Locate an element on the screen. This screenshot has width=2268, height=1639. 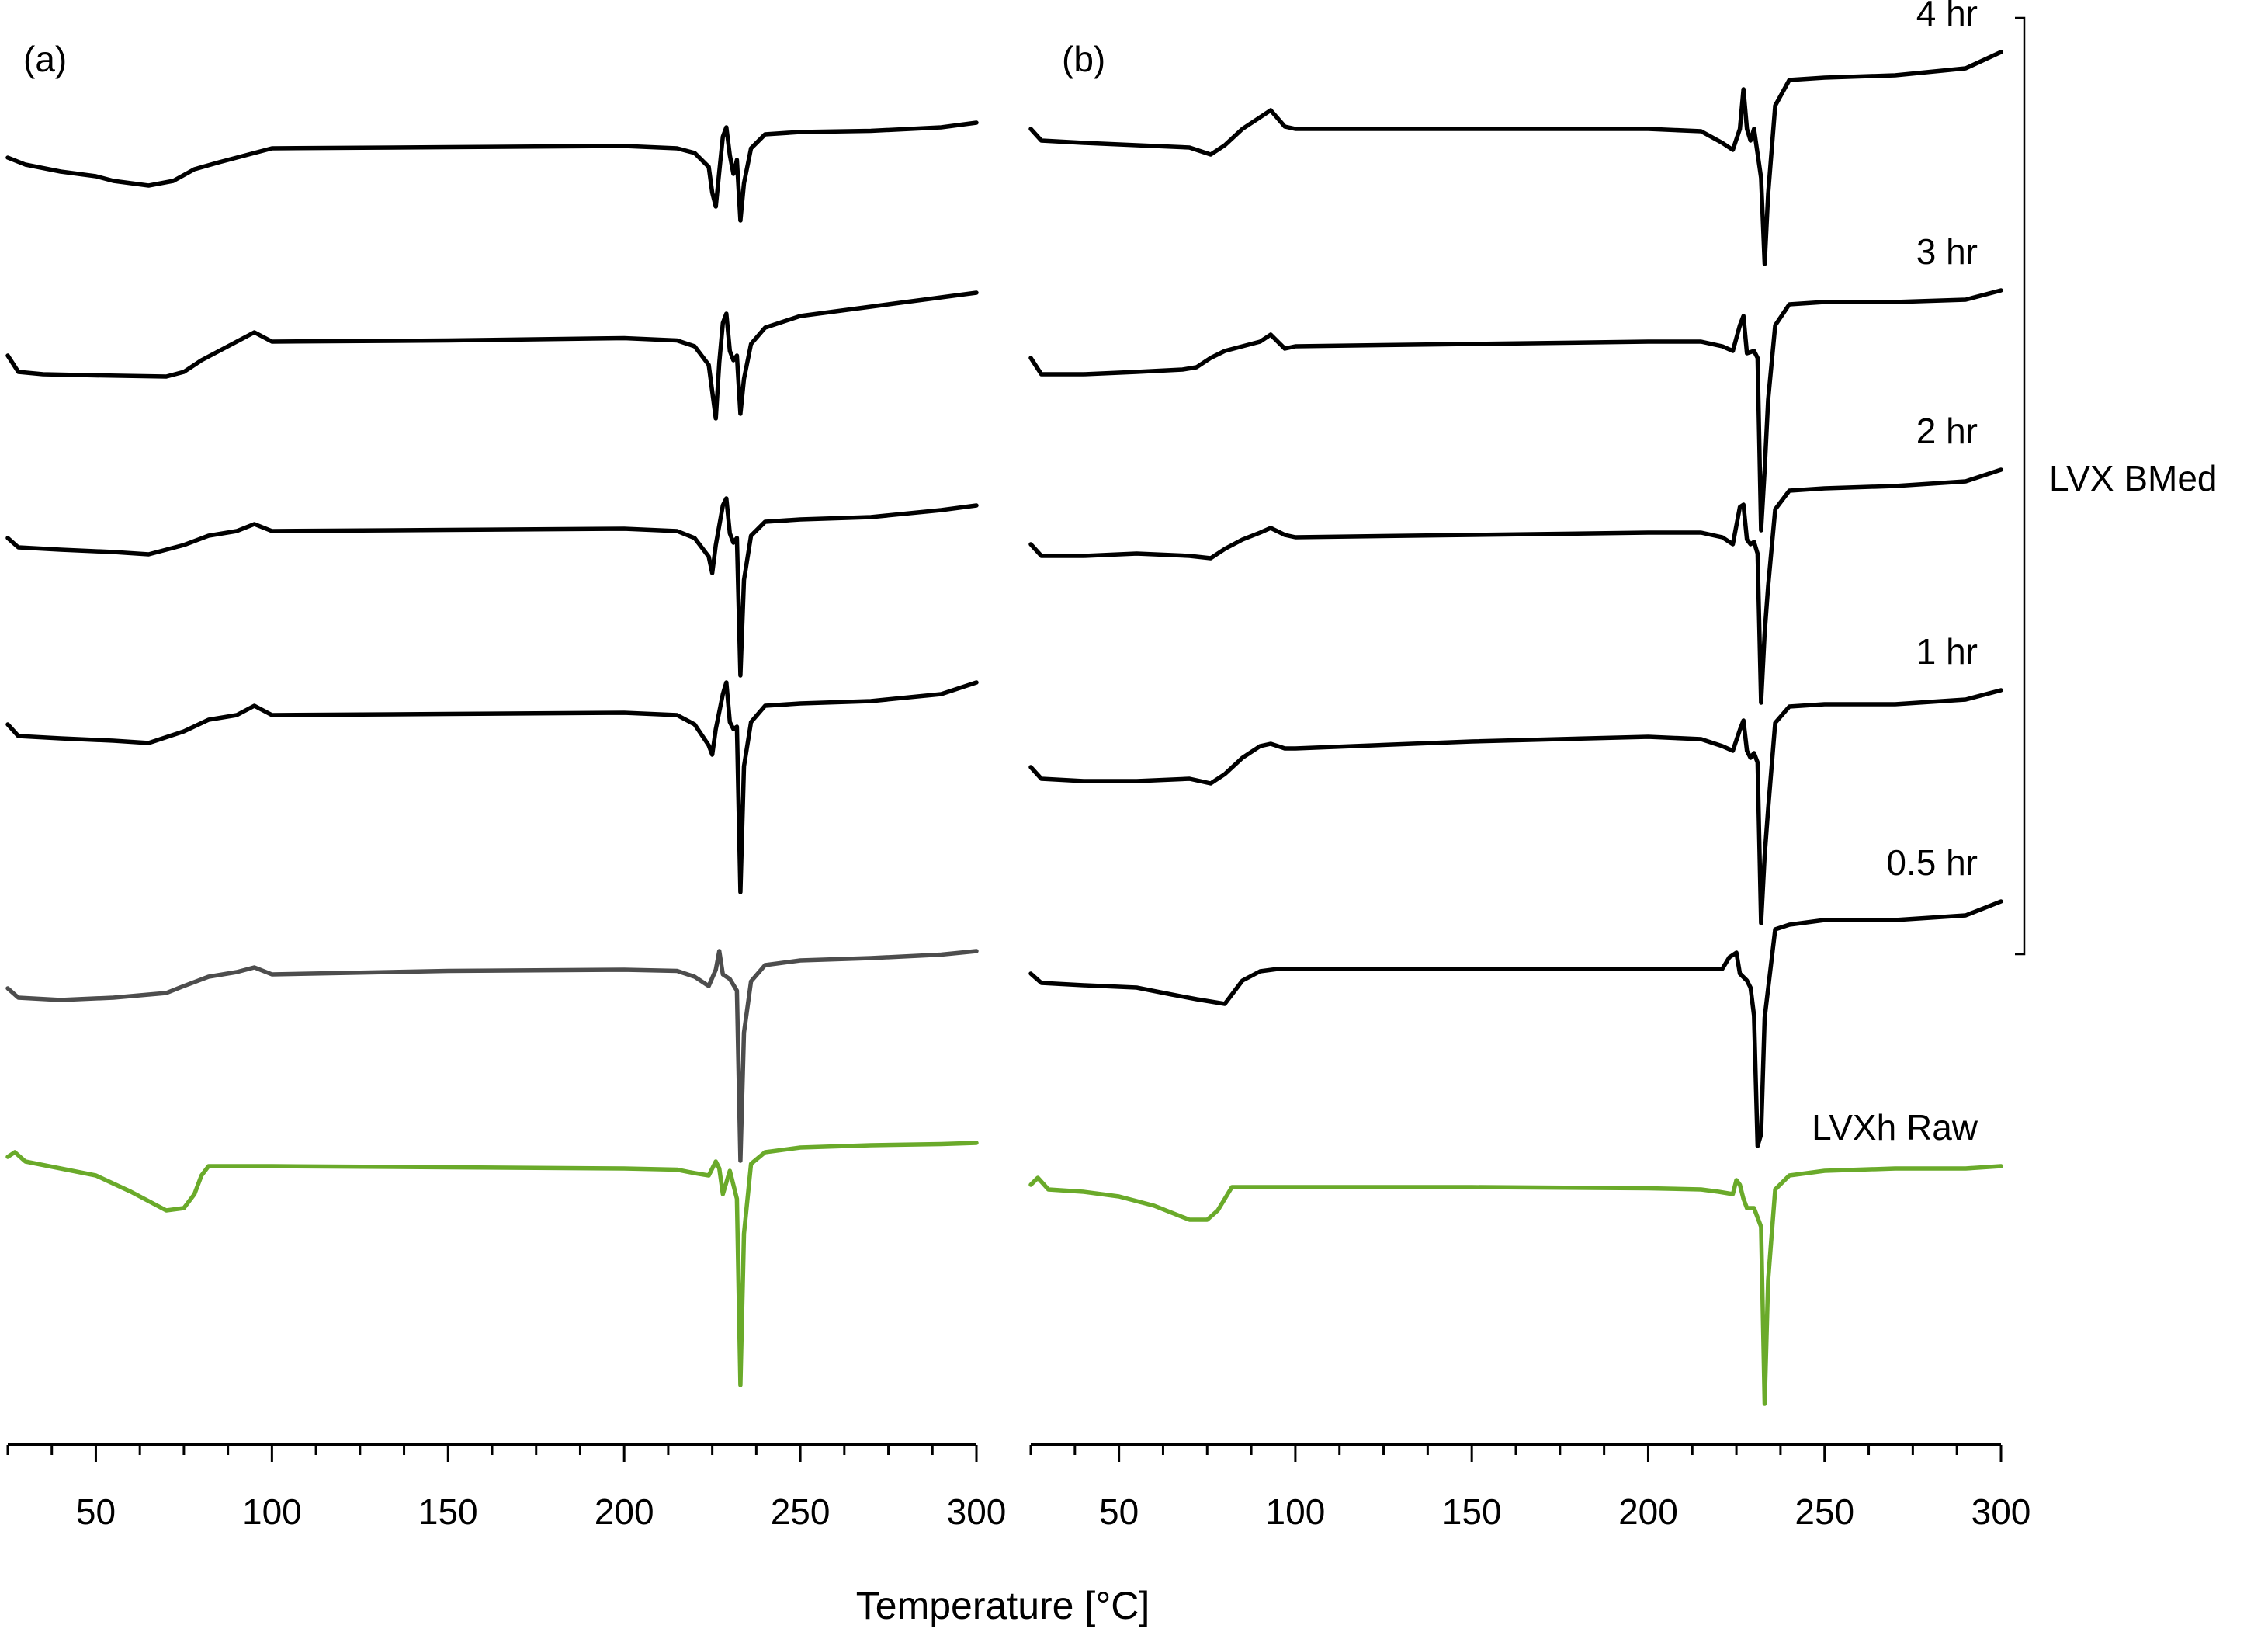
panel-a-tick-label: 300 is located at coordinates (977, 1511).